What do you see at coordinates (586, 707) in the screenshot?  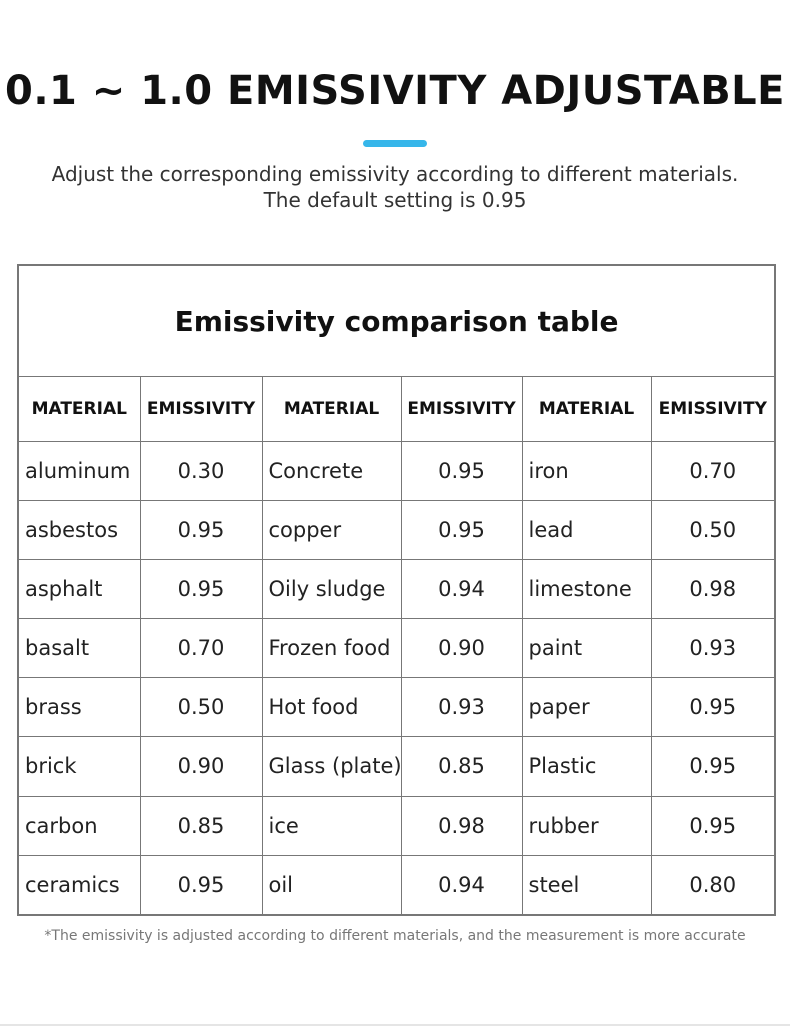 I see `material-cell: paper` at bounding box center [586, 707].